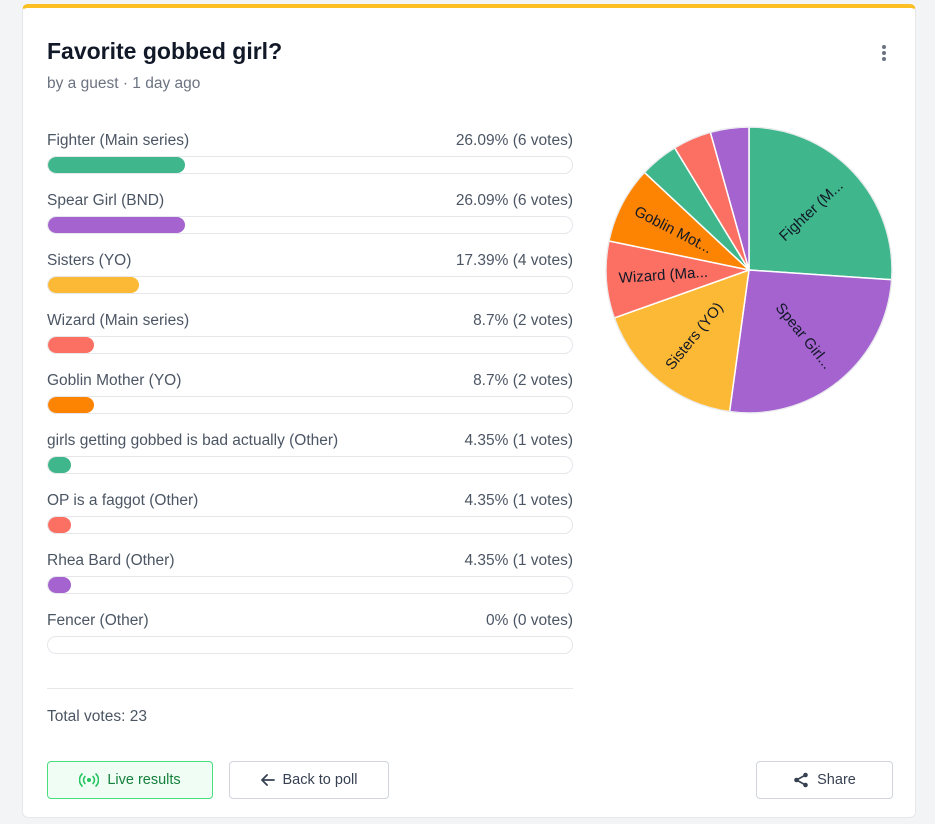 The image size is (935, 824). What do you see at coordinates (98, 620) in the screenshot?
I see `option-label: Fencer (Other)` at bounding box center [98, 620].